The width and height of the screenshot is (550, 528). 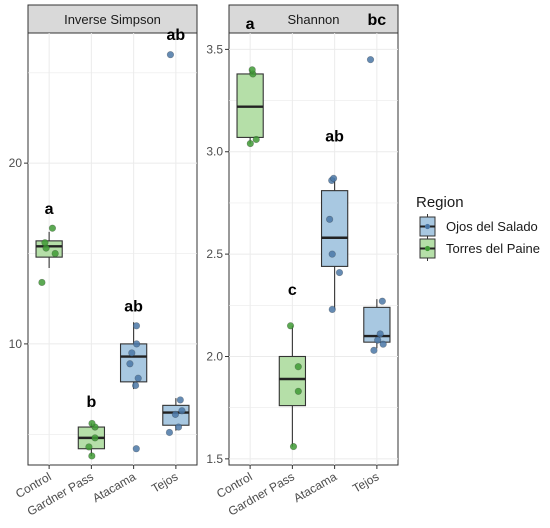 I want to click on box-gardner-pass: c, so click(x=292, y=366).